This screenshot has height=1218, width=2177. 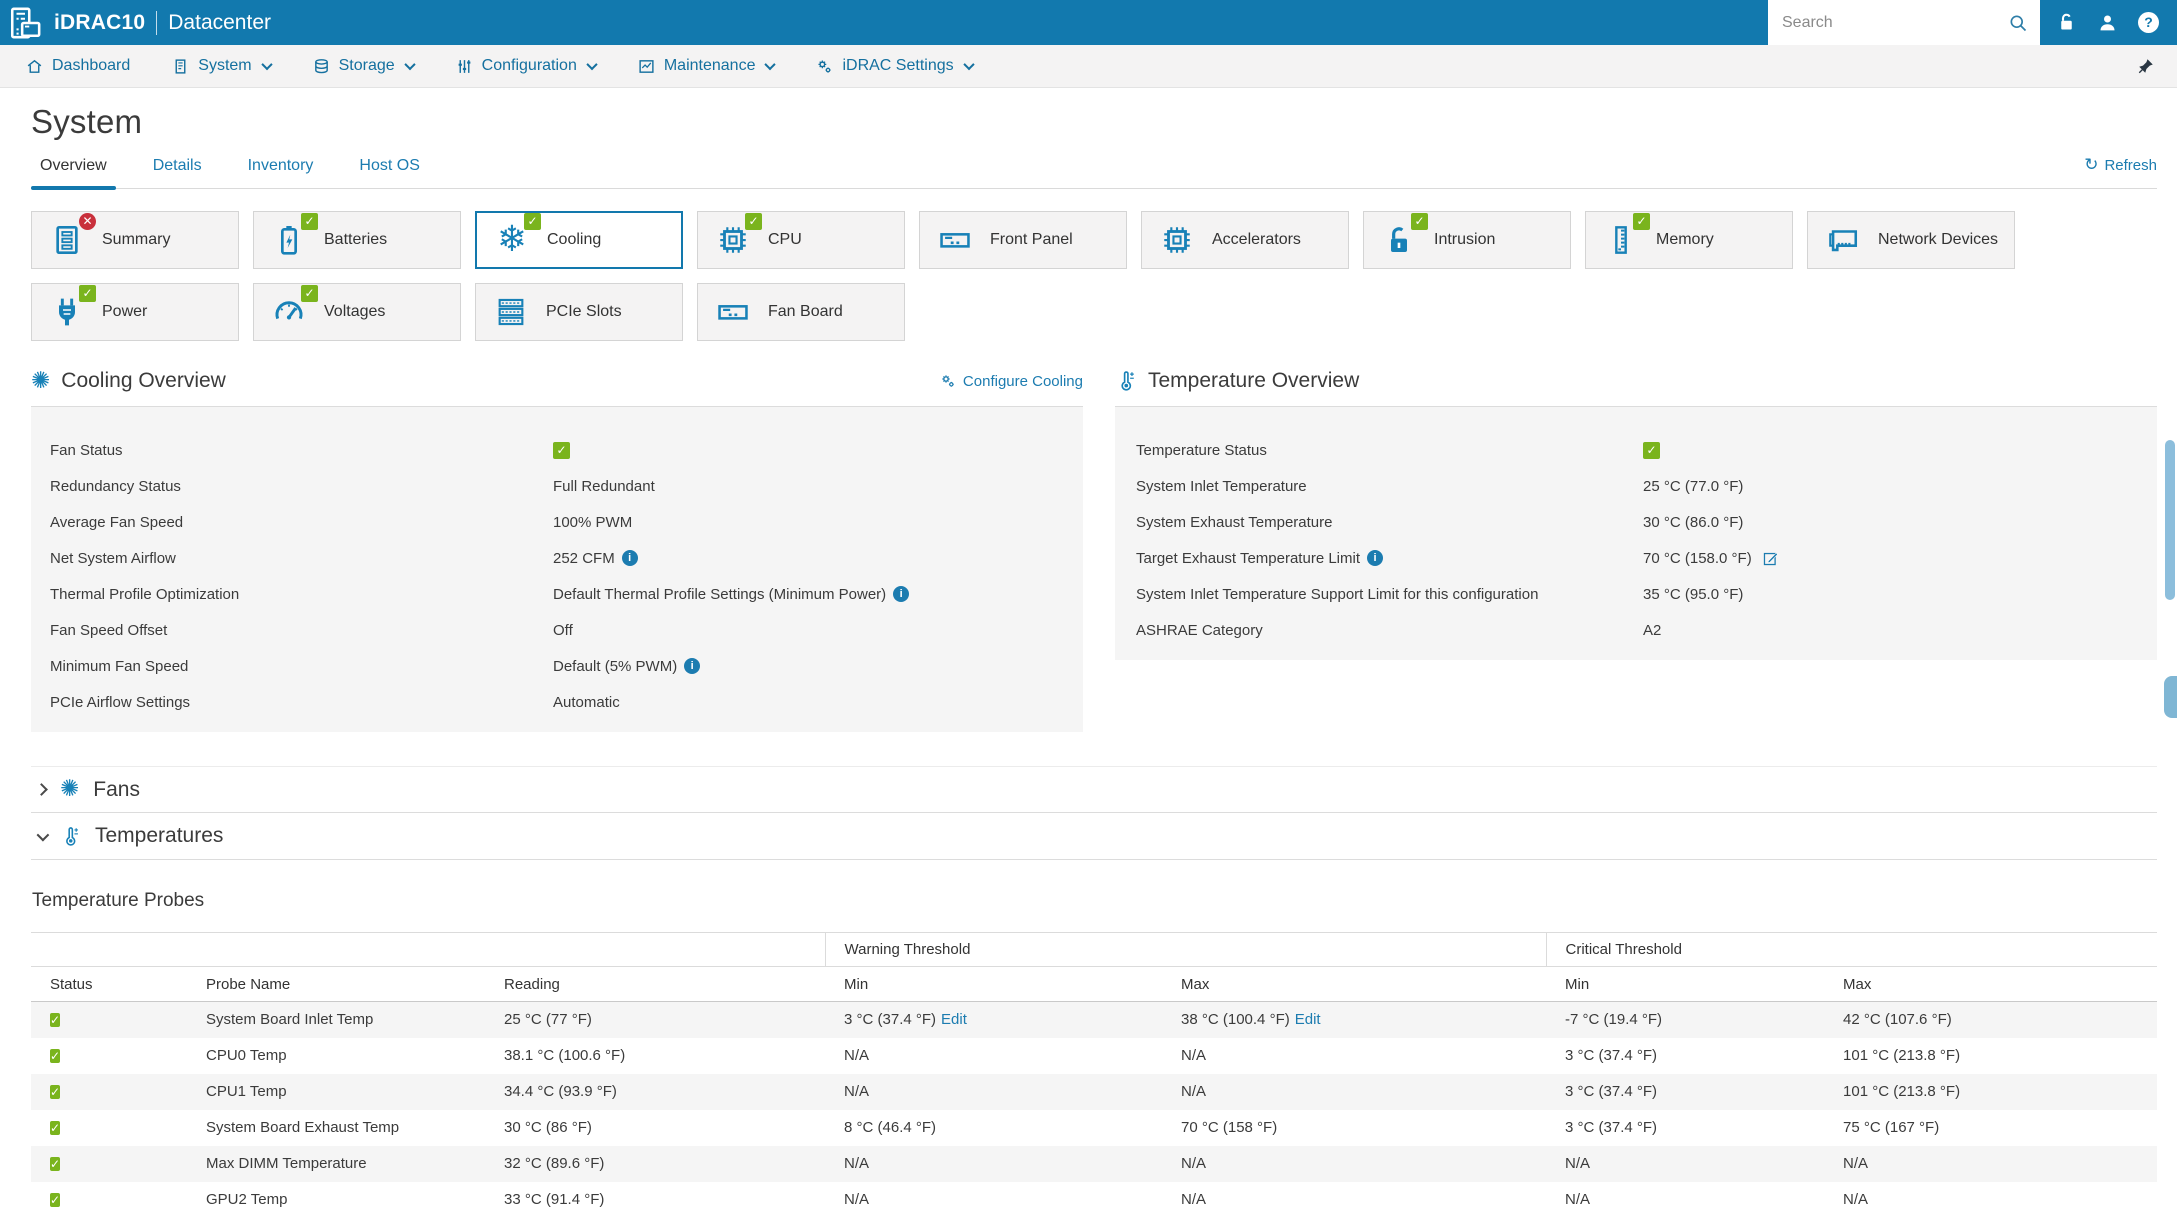 What do you see at coordinates (2146, 66) in the screenshot?
I see `pin-nav-icon` at bounding box center [2146, 66].